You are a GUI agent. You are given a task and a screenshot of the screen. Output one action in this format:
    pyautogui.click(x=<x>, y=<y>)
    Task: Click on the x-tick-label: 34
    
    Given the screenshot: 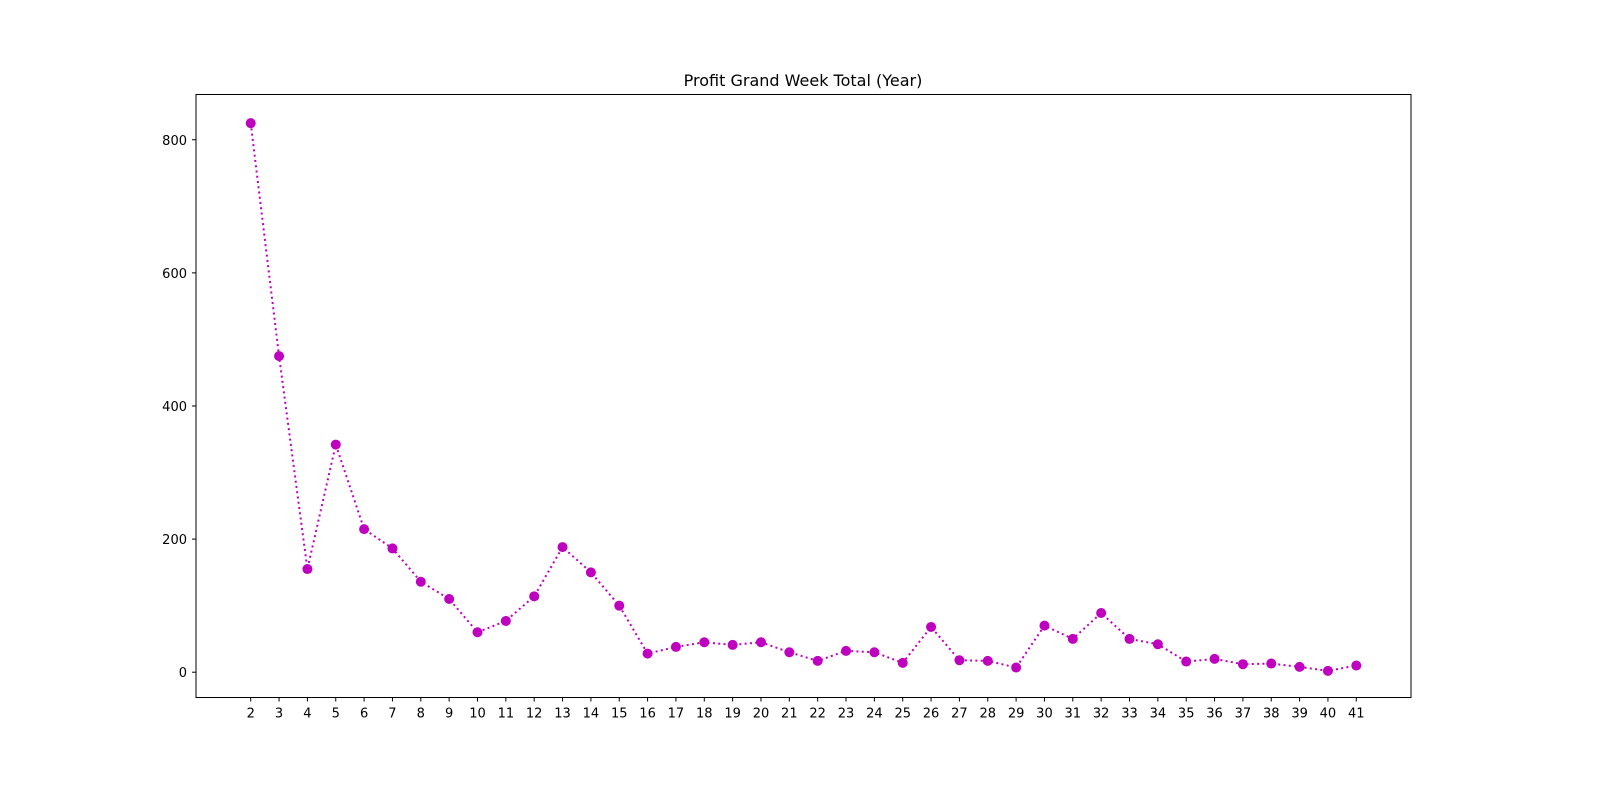 What is the action you would take?
    pyautogui.click(x=1158, y=714)
    